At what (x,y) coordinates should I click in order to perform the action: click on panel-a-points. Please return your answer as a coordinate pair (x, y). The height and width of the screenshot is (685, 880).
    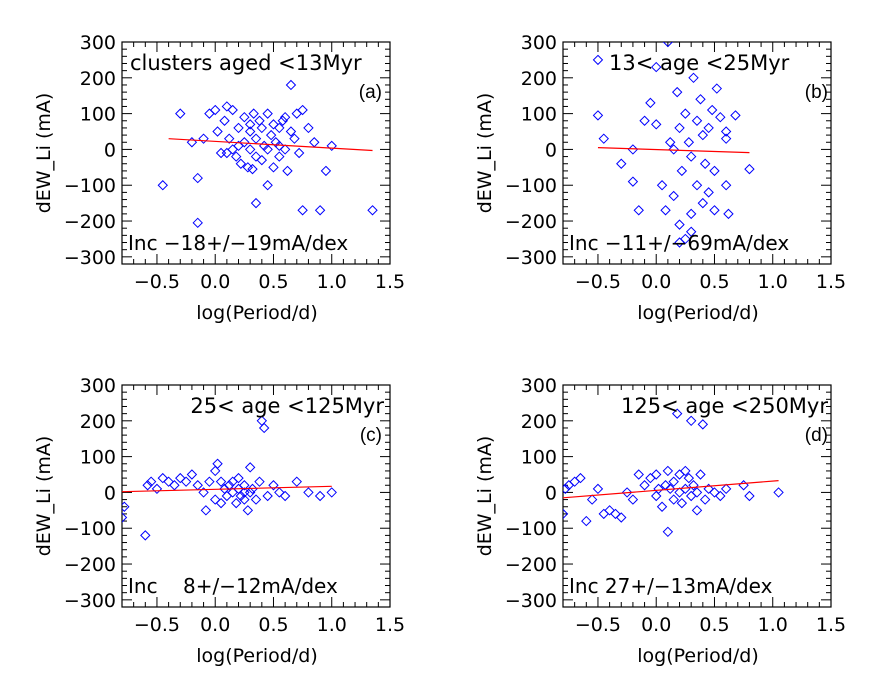
    Looking at the image, I should click on (267, 154).